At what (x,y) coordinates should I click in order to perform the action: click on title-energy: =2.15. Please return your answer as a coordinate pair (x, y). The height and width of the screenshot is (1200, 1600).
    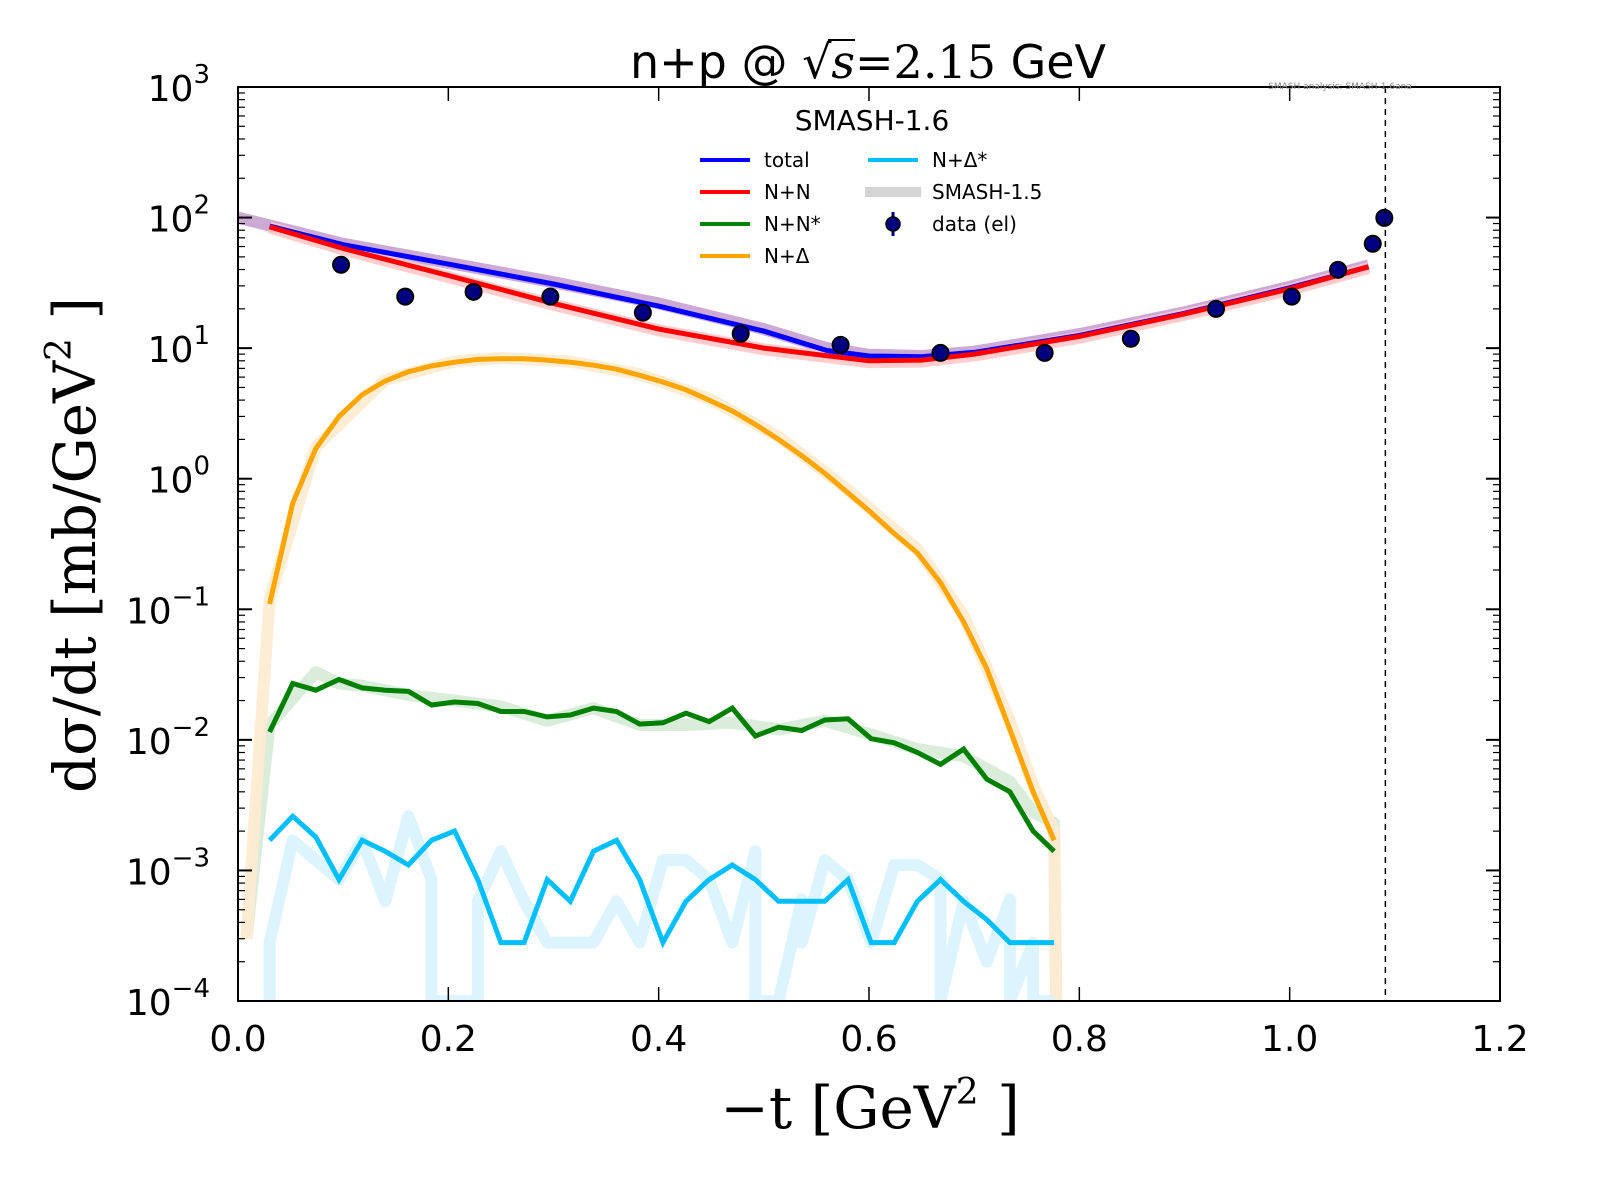
    Looking at the image, I should click on (925, 62).